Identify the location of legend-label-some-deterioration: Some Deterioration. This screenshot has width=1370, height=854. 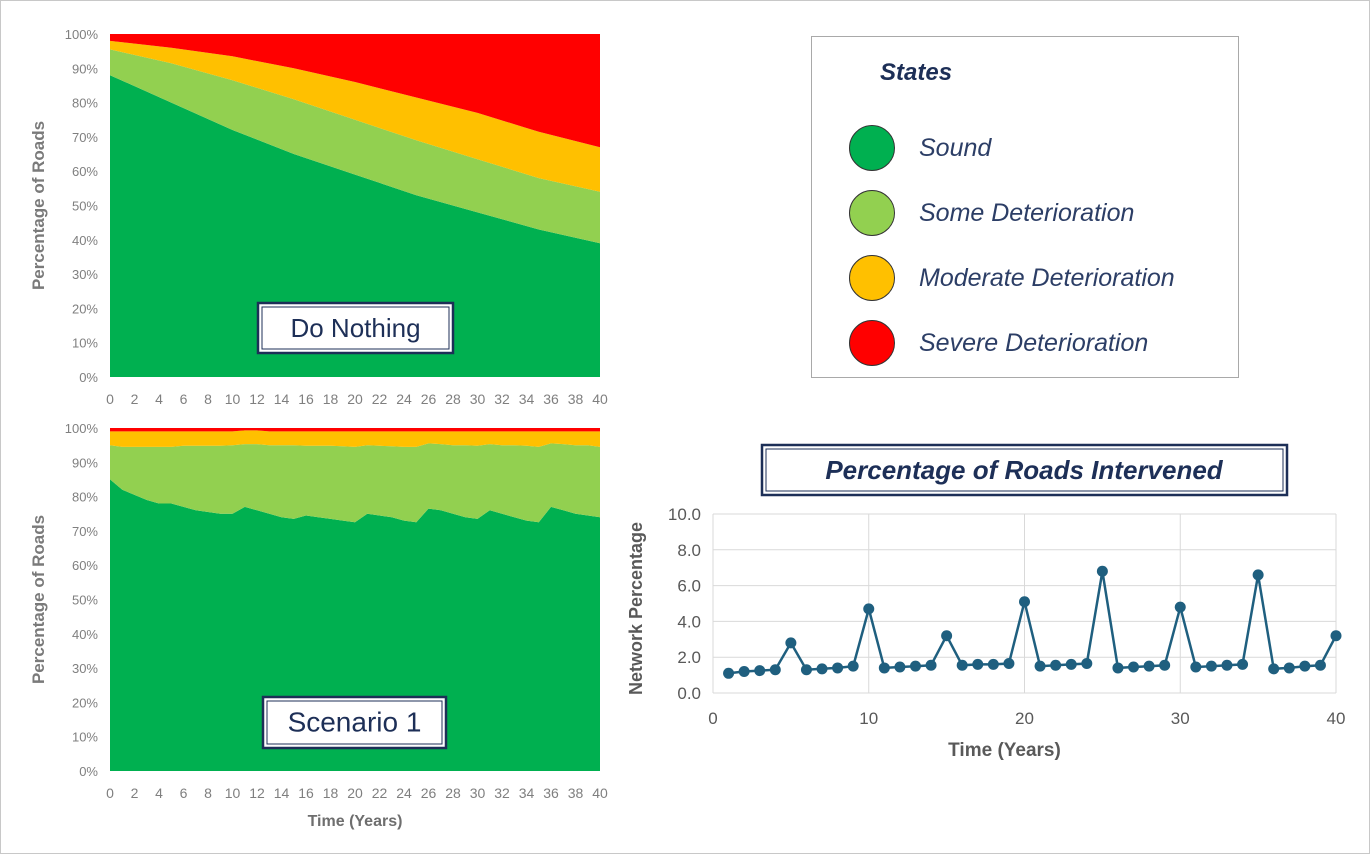
(1027, 213).